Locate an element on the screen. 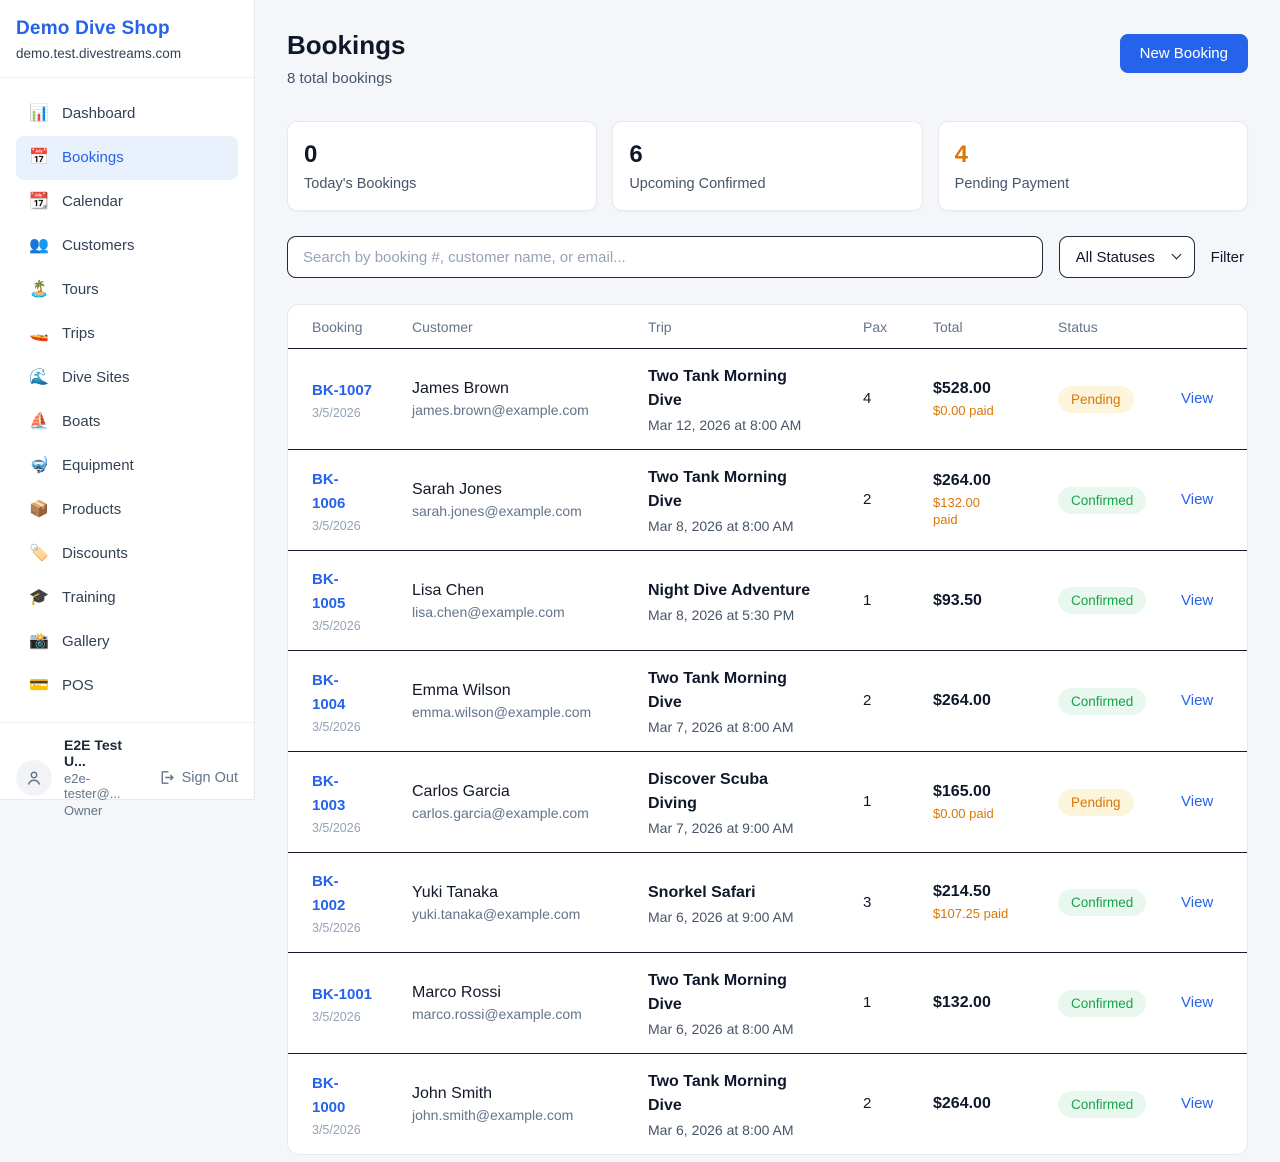  sidebar-item-dashboard: 📊 Dashboard is located at coordinates (127, 114).